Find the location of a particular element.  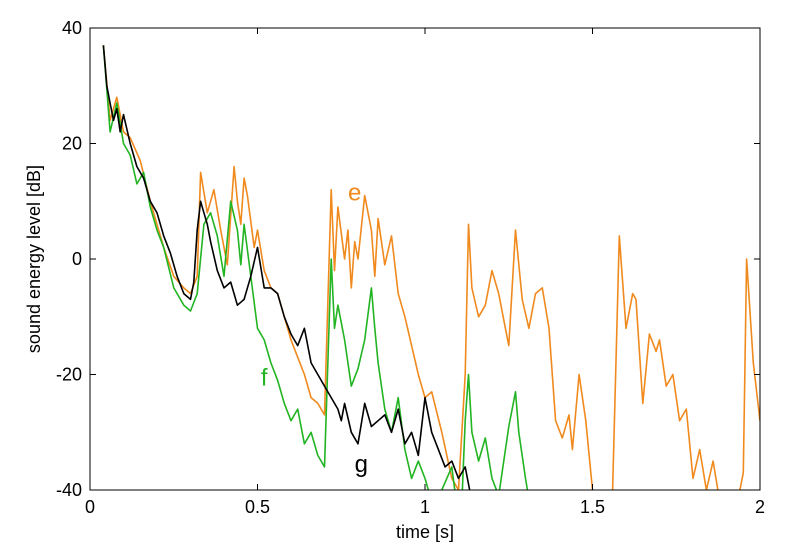

x-tick-label: 2 is located at coordinates (760, 507).